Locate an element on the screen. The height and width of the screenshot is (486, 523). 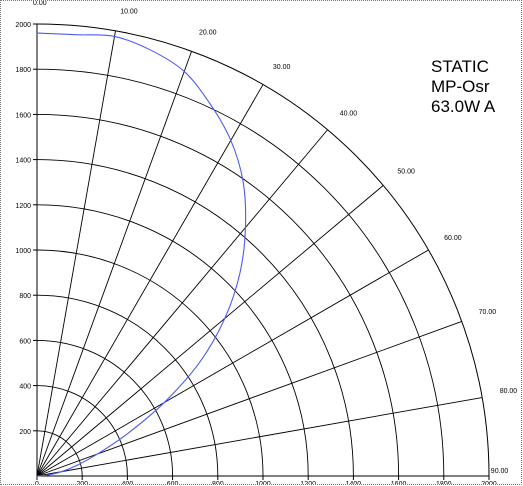
x-tick-label-2000: 2000 is located at coordinates (489, 483).